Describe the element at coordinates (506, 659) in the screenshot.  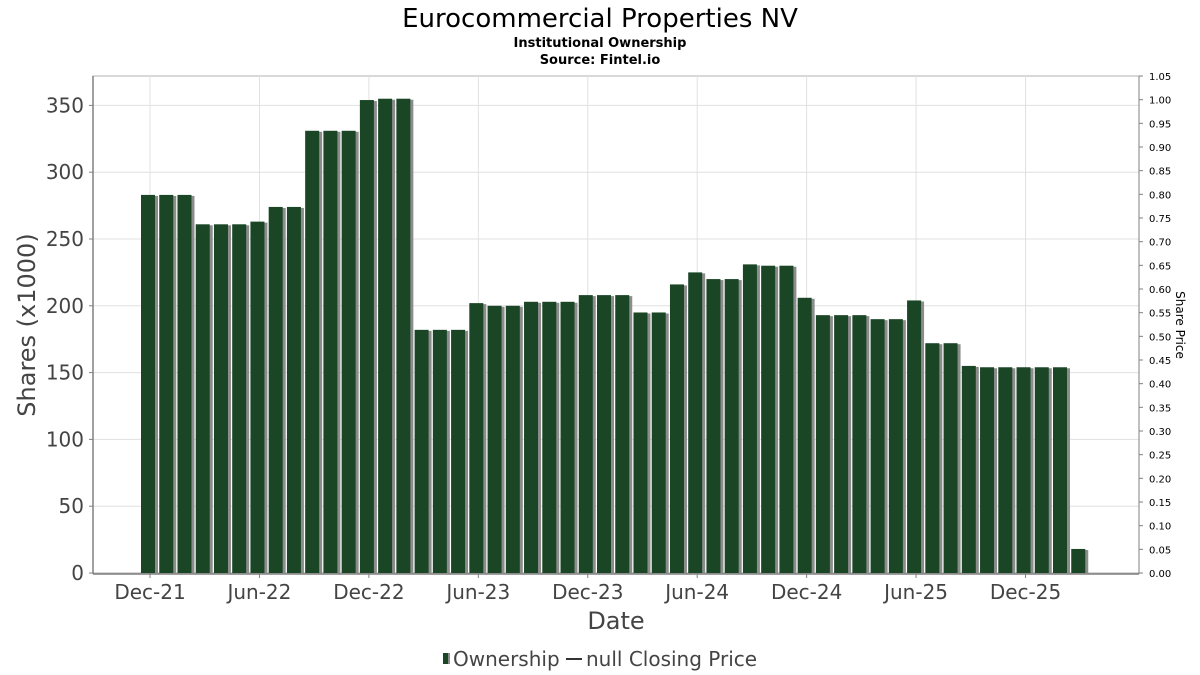
I see `legend-ownership-label: Ownership` at that location.